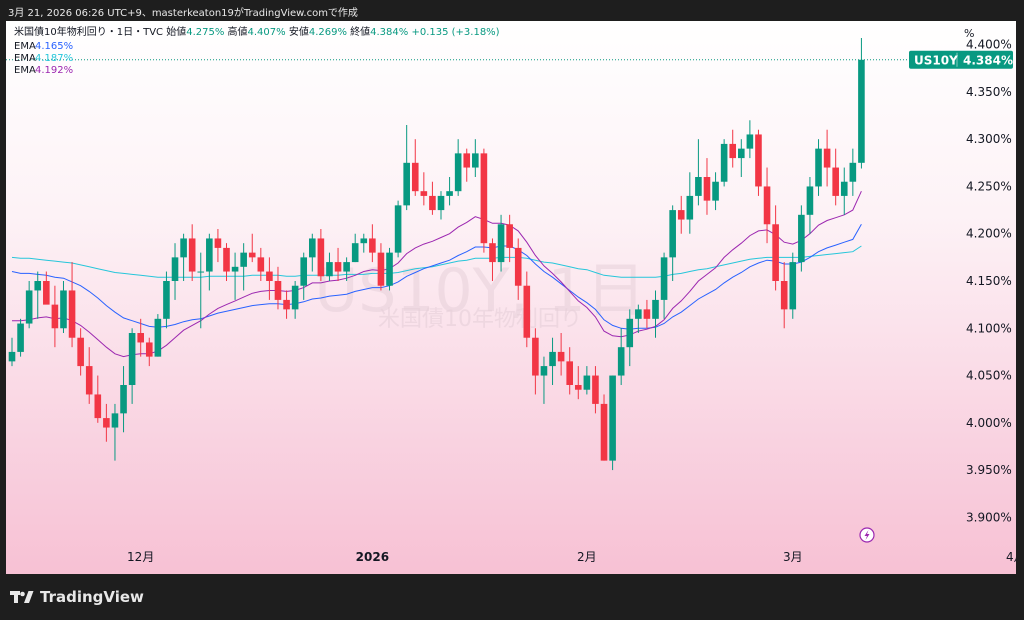 Image resolution: width=1024 pixels, height=620 pixels. I want to click on price-badge: US10Y 4.384%, so click(961, 59).